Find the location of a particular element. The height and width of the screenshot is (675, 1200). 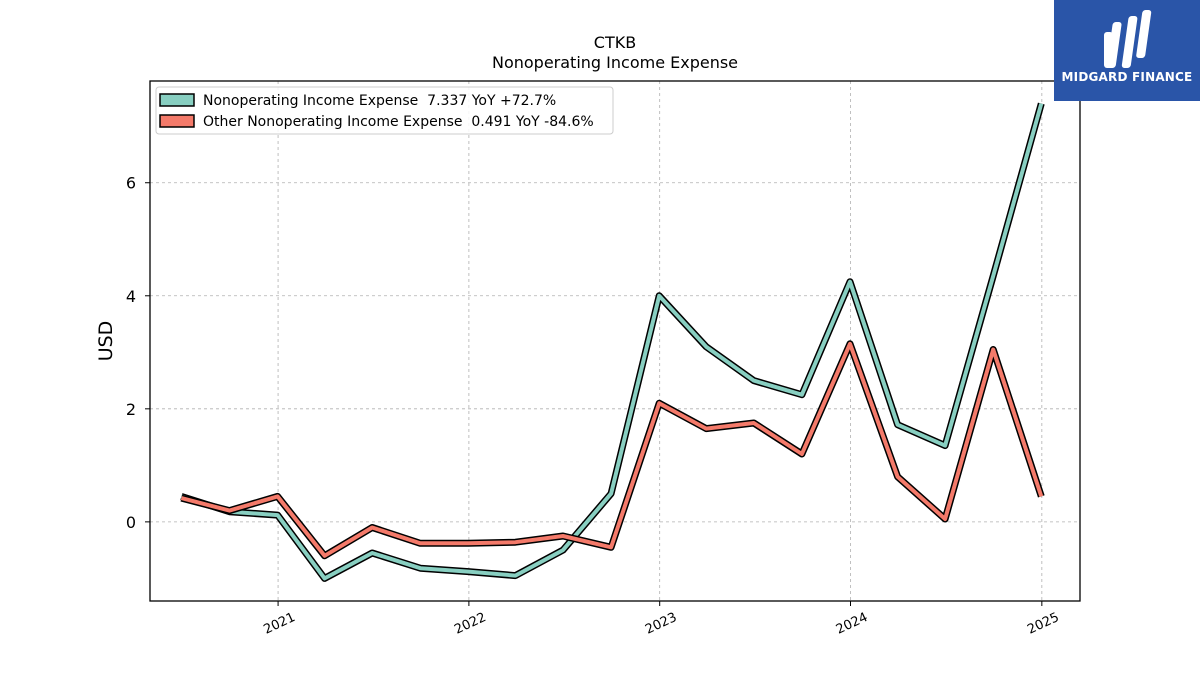

y-tick-label: 6 is located at coordinates (131, 183).